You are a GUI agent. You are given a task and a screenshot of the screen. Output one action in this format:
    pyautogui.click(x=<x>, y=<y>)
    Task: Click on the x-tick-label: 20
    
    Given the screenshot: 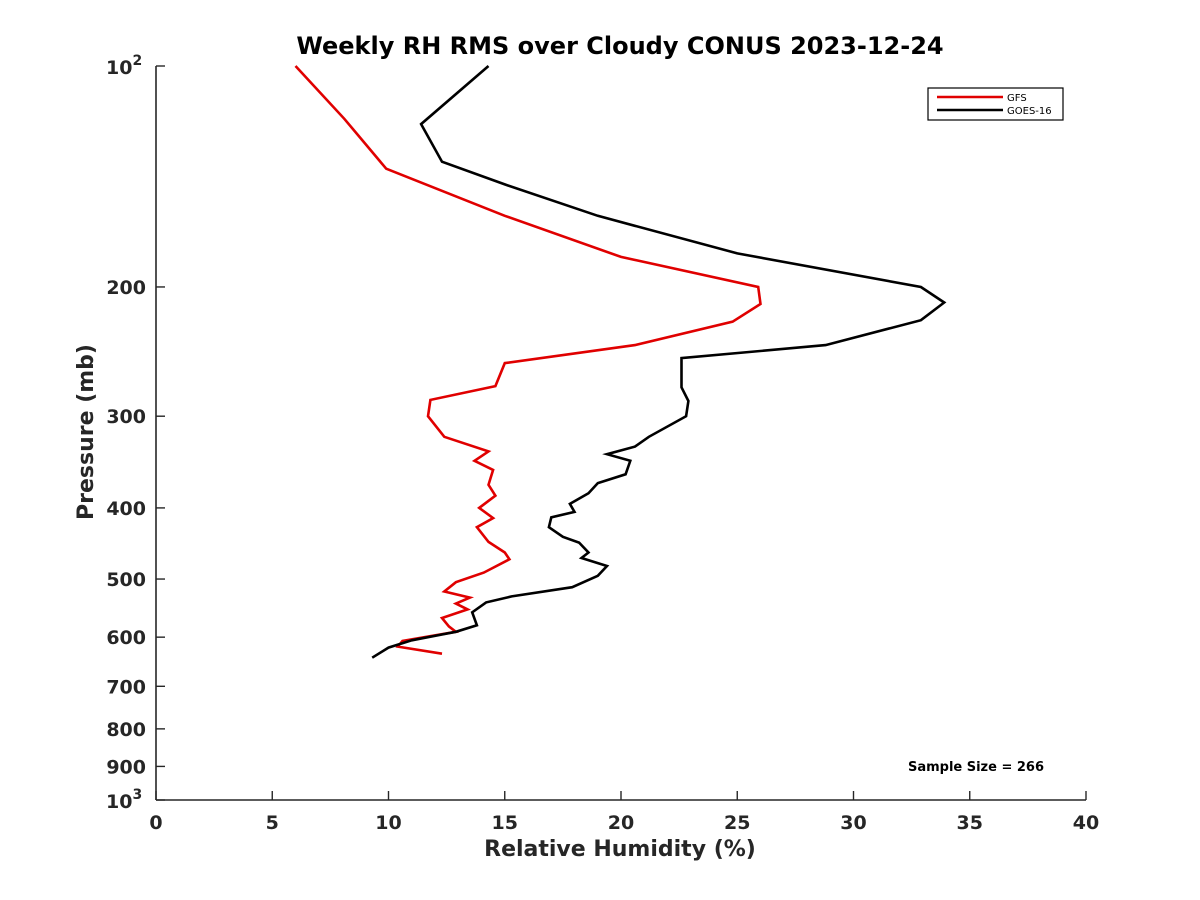 What is the action you would take?
    pyautogui.click(x=621, y=823)
    